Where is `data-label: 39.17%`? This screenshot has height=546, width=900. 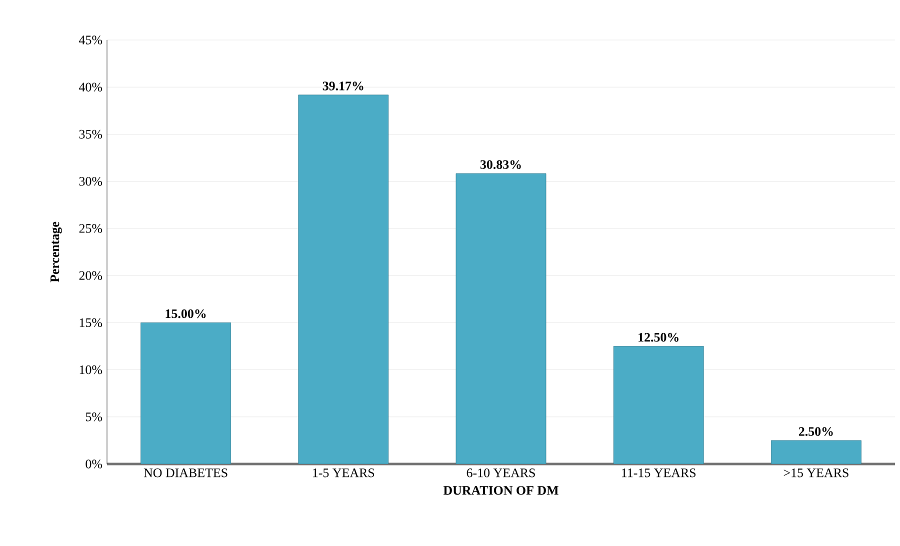
data-label: 39.17% is located at coordinates (343, 86).